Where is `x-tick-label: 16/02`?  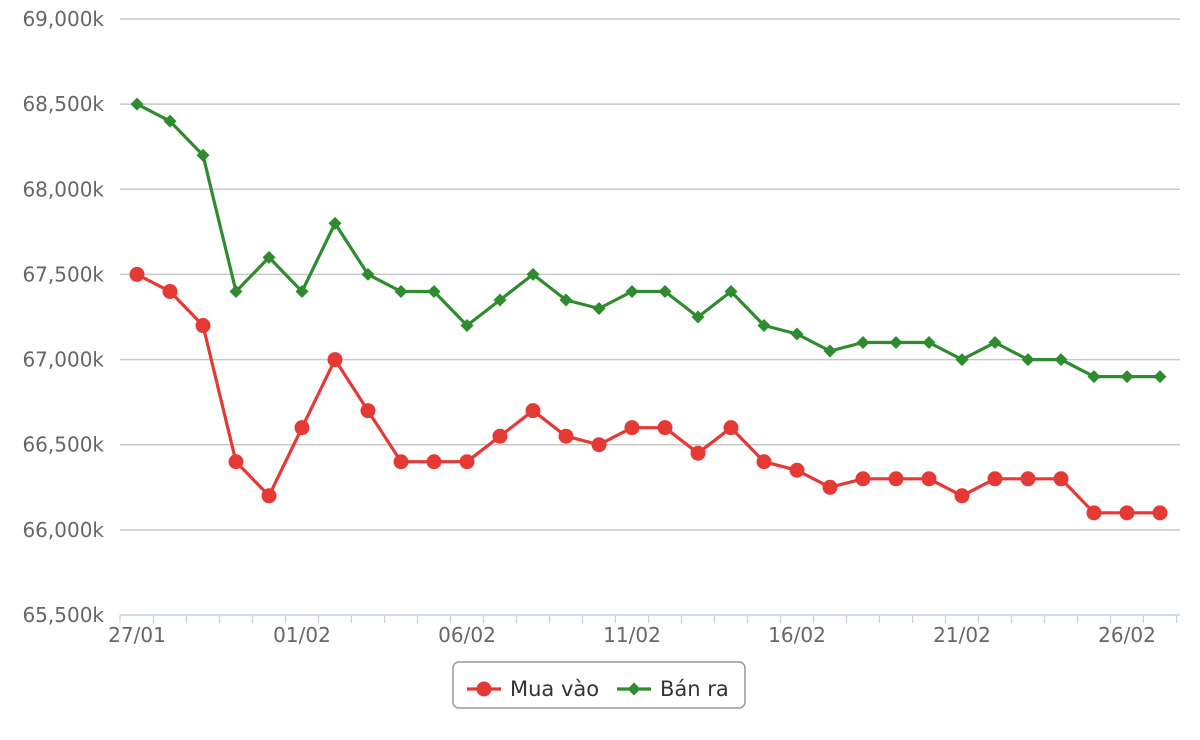 x-tick-label: 16/02 is located at coordinates (797, 635).